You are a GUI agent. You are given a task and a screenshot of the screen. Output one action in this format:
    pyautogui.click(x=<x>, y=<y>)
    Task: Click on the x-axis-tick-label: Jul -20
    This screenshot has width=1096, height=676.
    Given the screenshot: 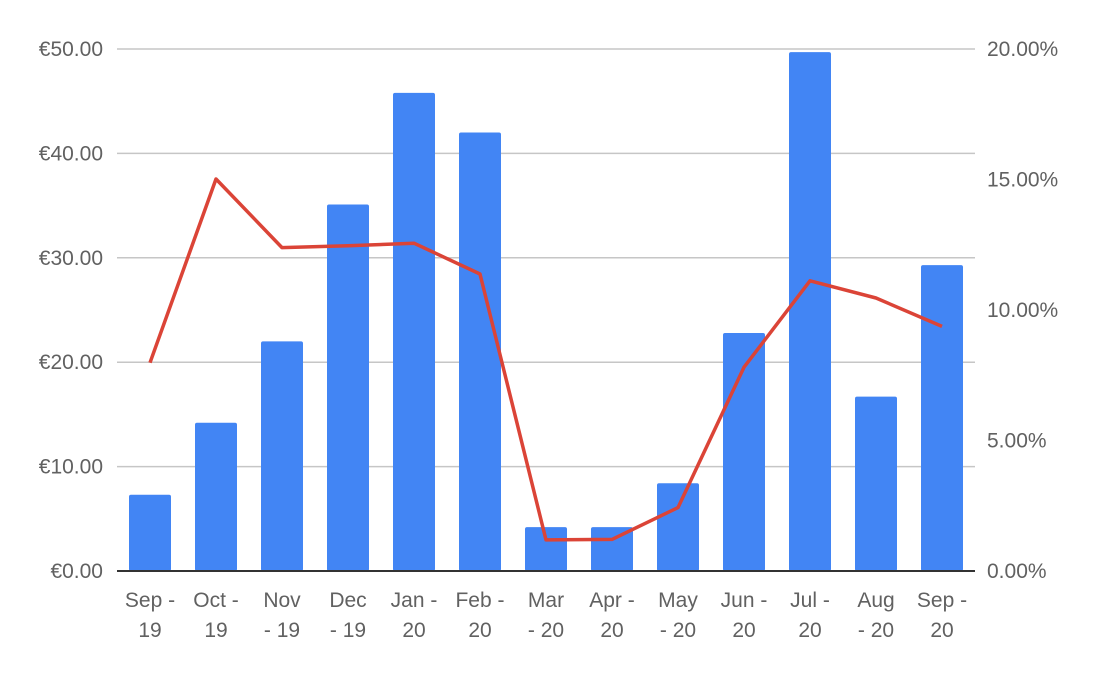 What is the action you would take?
    pyautogui.click(x=810, y=615)
    